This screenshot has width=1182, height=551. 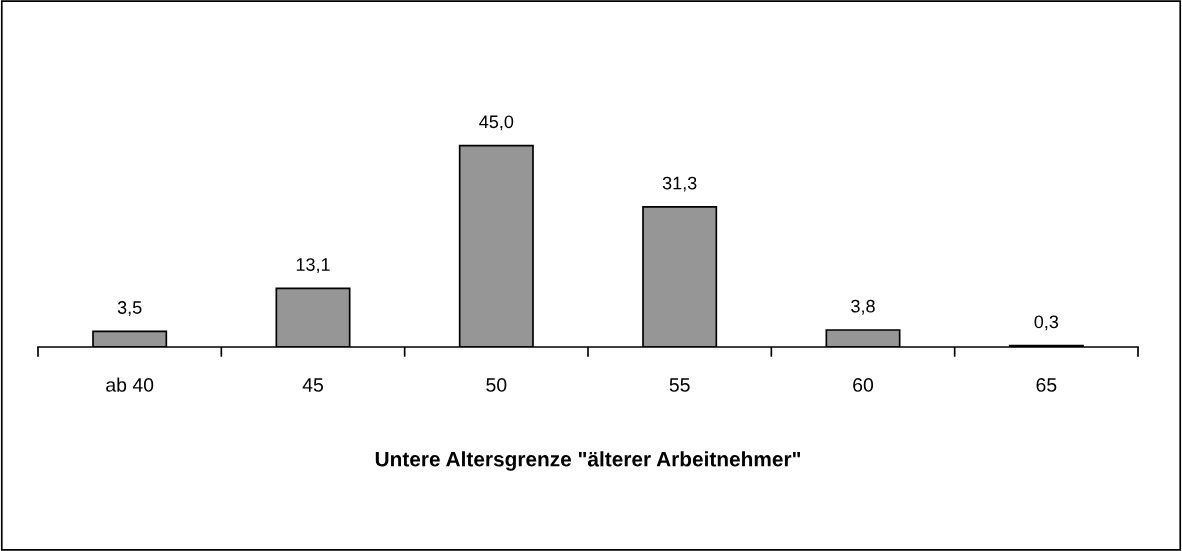 What do you see at coordinates (679, 184) in the screenshot?
I see `data-label: 31,3` at bounding box center [679, 184].